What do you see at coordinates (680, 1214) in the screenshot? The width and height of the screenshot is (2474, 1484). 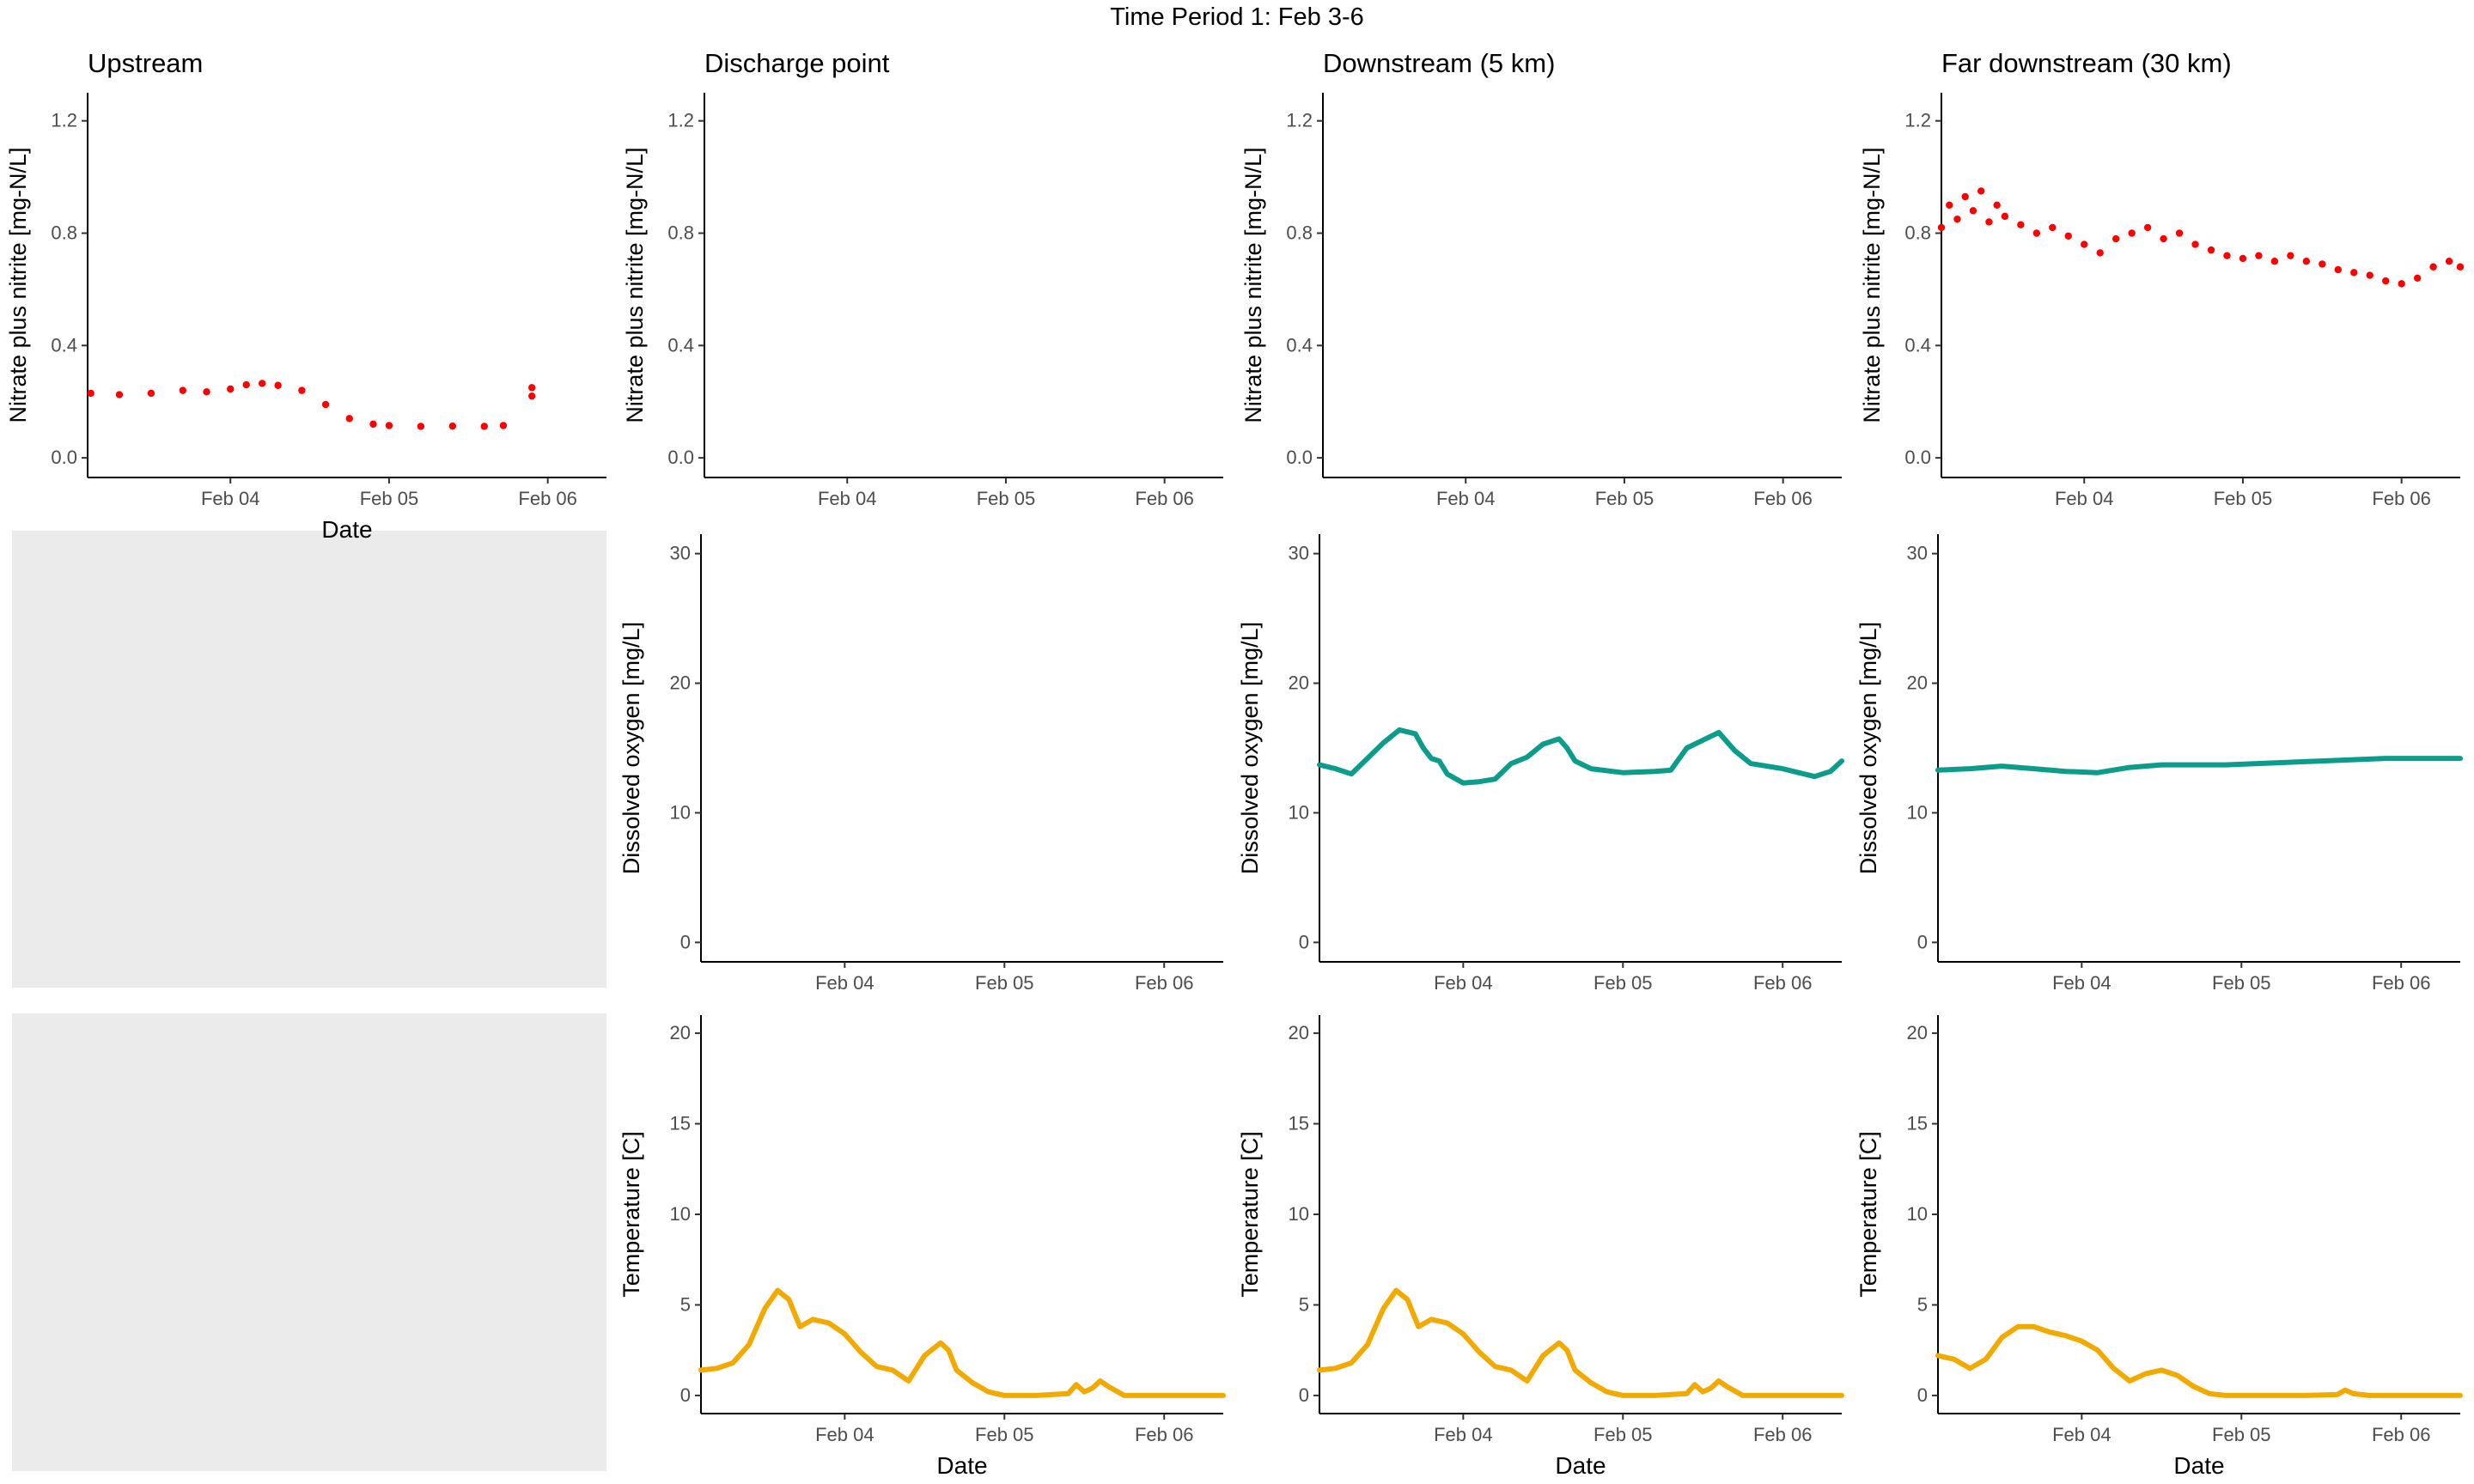 I see `temperature-discharge-y-tick-label: 10` at bounding box center [680, 1214].